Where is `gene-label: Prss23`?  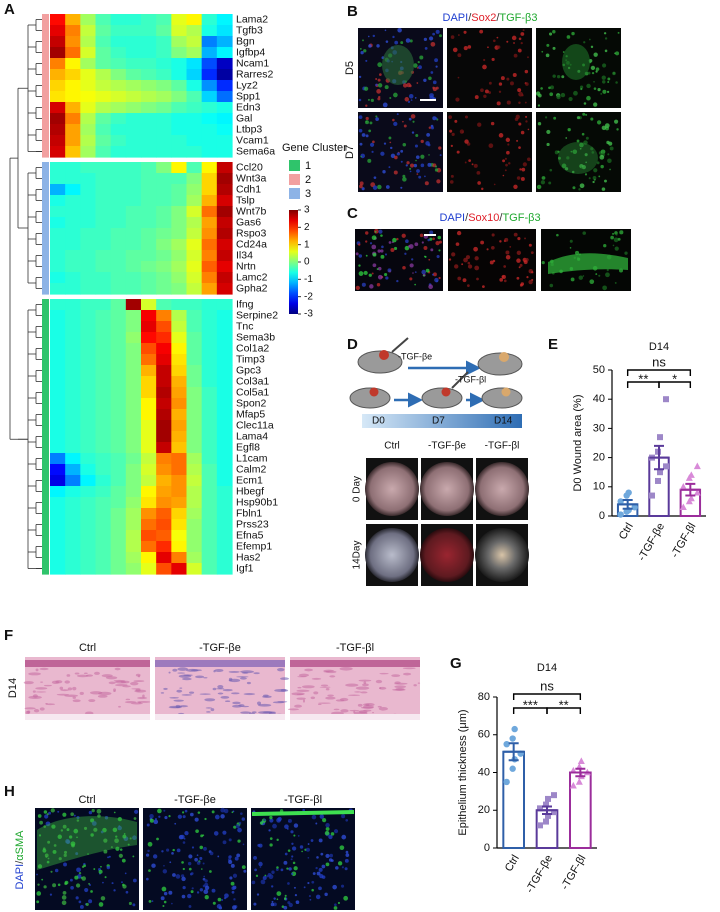
gene-label: Prss23 is located at coordinates (252, 524).